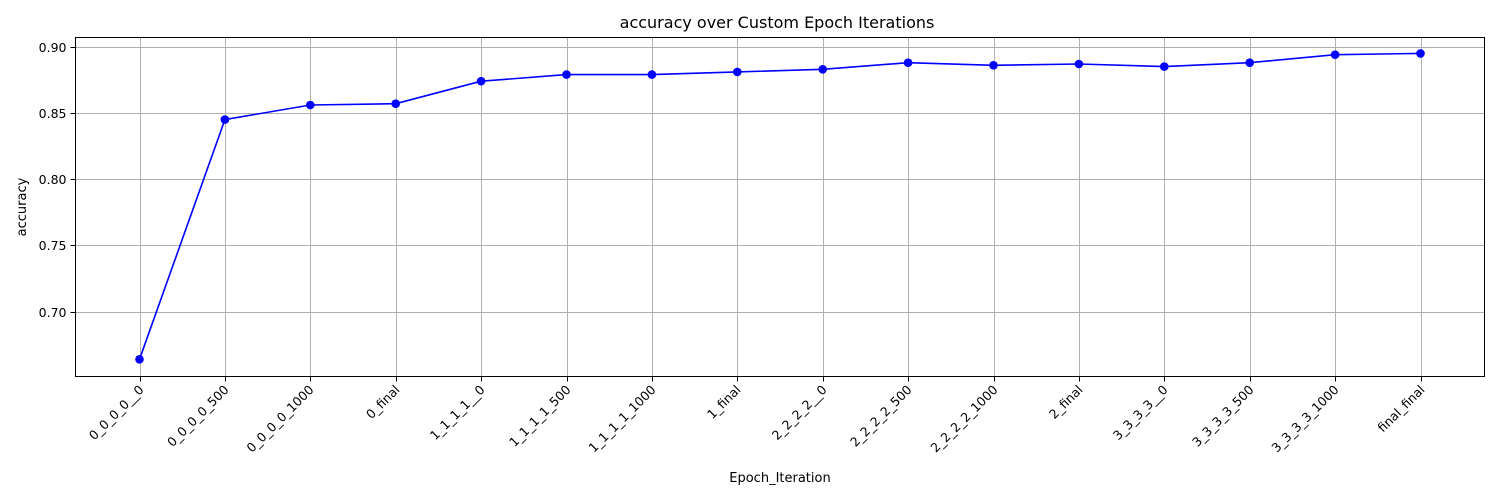  Describe the element at coordinates (22, 206) in the screenshot. I see `y-axis-label: accuracy` at that location.